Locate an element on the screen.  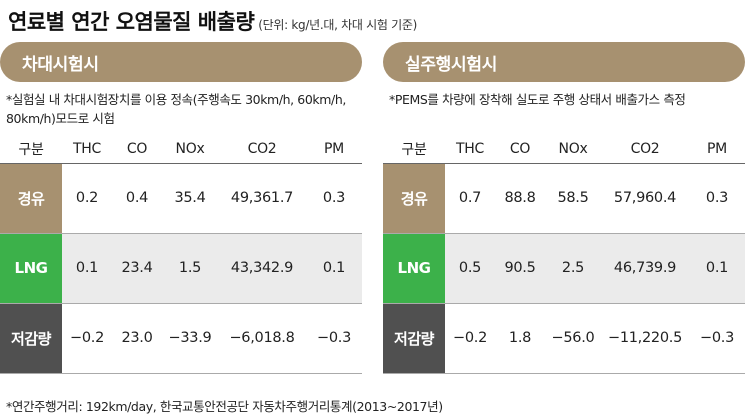
table-cell: 0.5 is located at coordinates (470, 268).